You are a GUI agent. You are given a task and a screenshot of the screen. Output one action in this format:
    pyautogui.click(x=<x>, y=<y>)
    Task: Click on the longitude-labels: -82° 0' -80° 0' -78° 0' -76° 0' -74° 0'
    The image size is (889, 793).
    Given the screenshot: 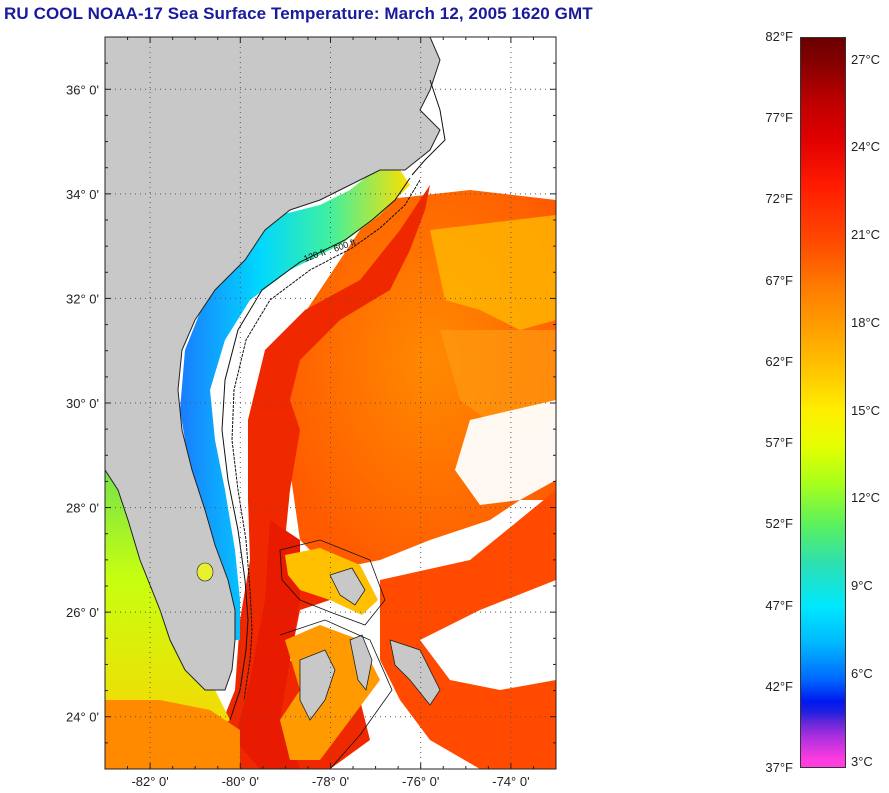 What is the action you would take?
    pyautogui.click(x=330, y=781)
    